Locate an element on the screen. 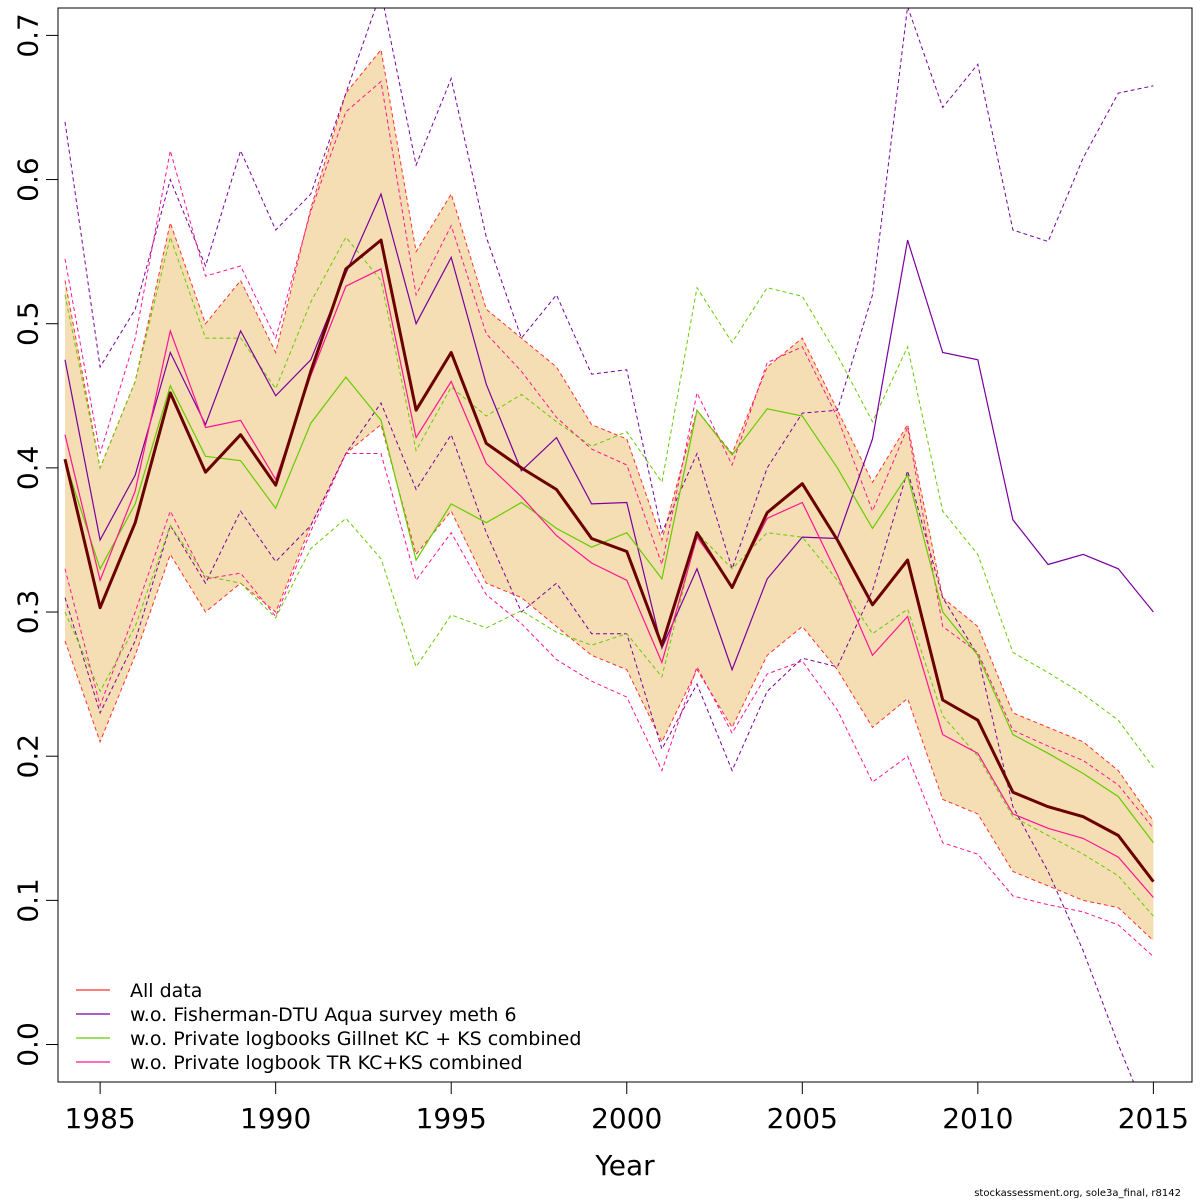 This screenshot has width=1200, height=1200. x-tick-label: 2000 is located at coordinates (626, 1118).